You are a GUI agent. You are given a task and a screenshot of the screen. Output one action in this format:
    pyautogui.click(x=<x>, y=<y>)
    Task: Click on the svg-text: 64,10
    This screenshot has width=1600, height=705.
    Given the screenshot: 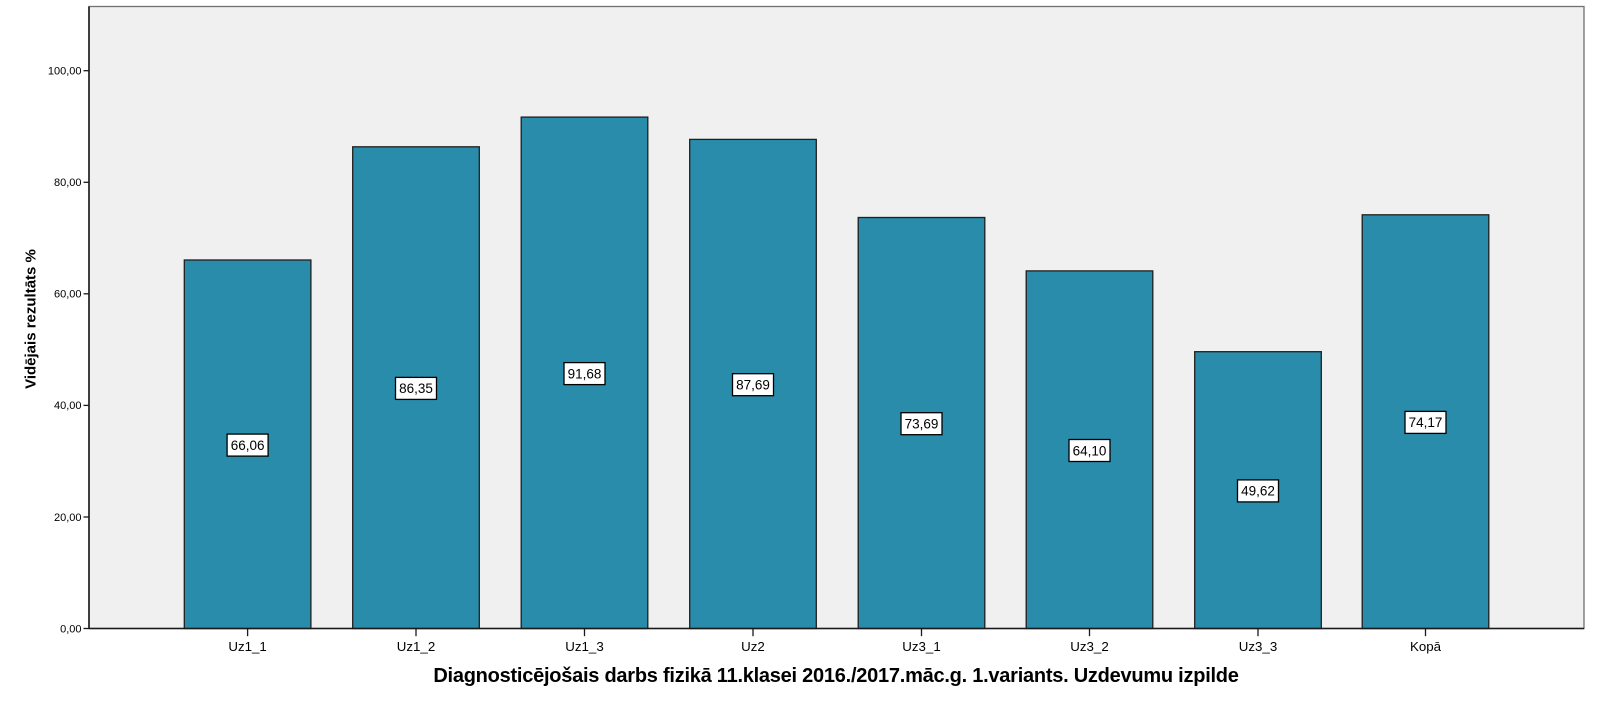 What is the action you would take?
    pyautogui.click(x=1090, y=450)
    